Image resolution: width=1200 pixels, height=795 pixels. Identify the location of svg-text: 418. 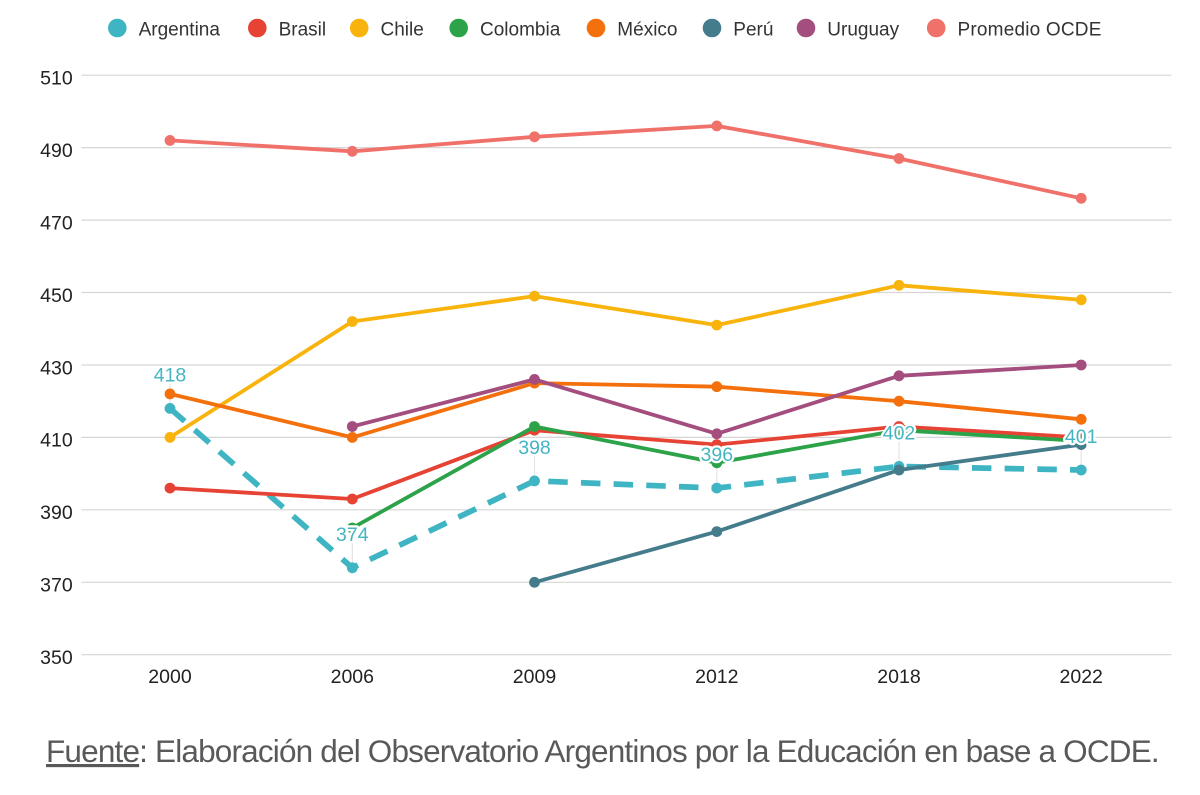
(170, 375).